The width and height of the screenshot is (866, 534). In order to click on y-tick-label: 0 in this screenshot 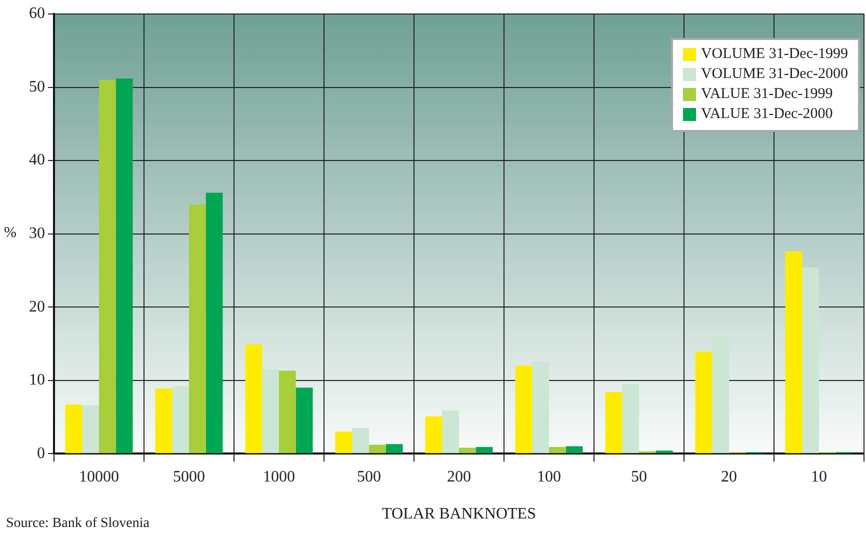, I will do `click(41, 453)`.